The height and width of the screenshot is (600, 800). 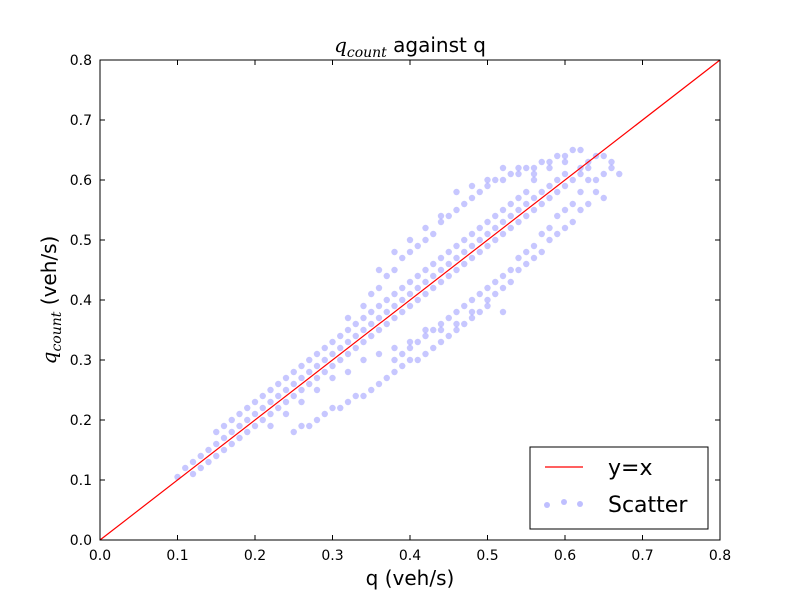 I want to click on ylabel-math-sub: count, so click(x=57, y=331).